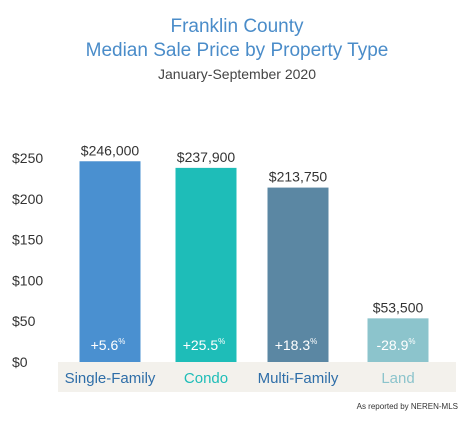 The width and height of the screenshot is (474, 425). What do you see at coordinates (20, 362) in the screenshot?
I see `y-tick-label: $0` at bounding box center [20, 362].